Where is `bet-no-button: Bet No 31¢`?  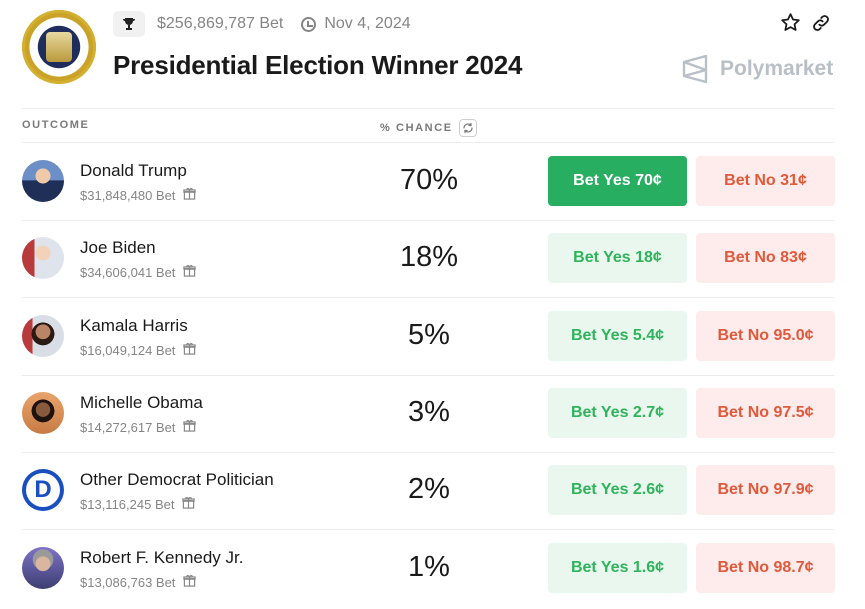
bet-no-button: Bet No 31¢ is located at coordinates (765, 181).